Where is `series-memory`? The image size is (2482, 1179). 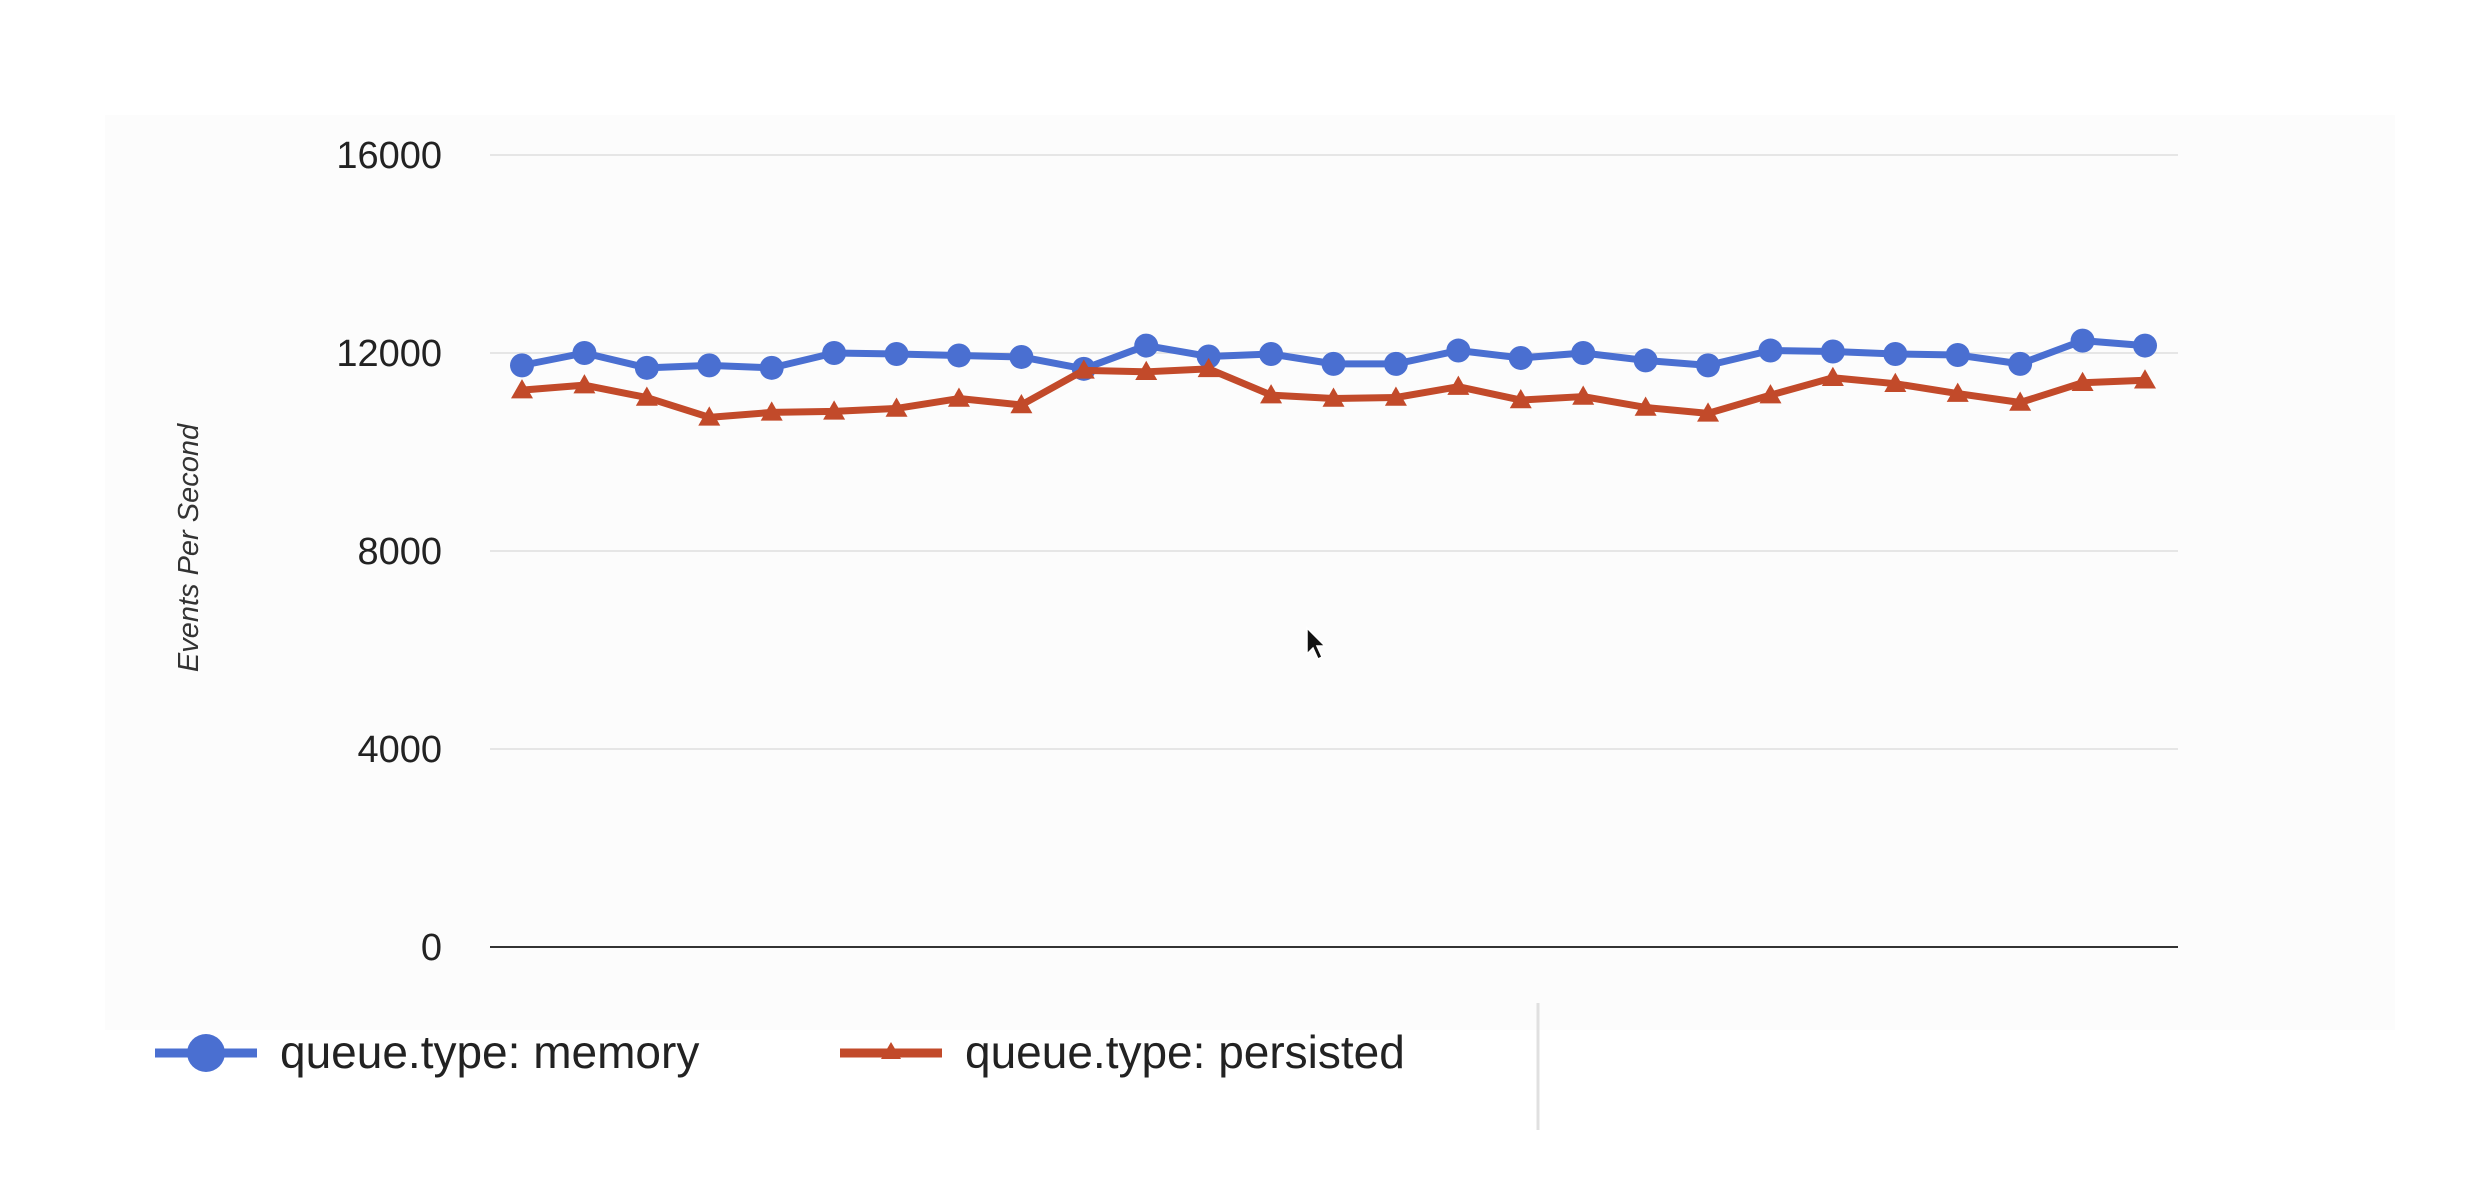 series-memory is located at coordinates (1333, 354).